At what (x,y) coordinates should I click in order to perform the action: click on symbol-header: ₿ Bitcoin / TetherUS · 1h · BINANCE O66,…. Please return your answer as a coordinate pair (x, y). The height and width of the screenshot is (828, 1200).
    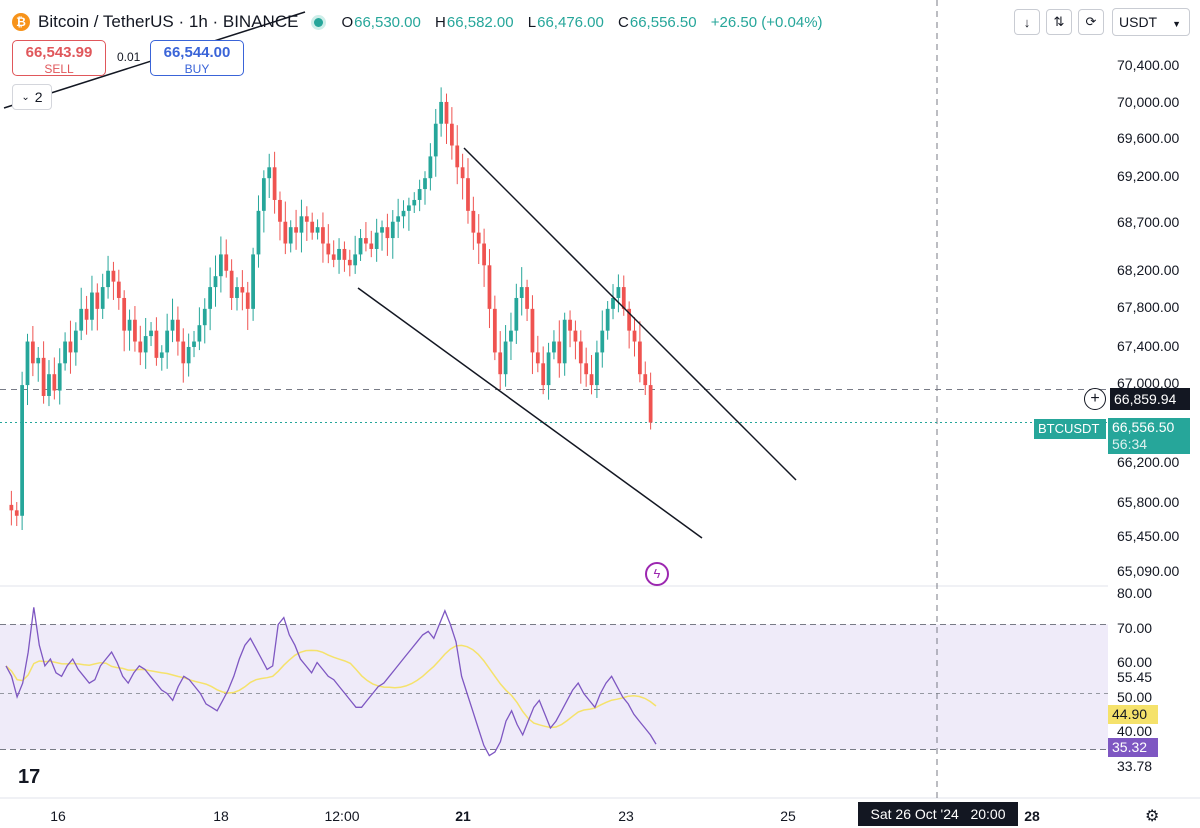
    Looking at the image, I should click on (422, 22).